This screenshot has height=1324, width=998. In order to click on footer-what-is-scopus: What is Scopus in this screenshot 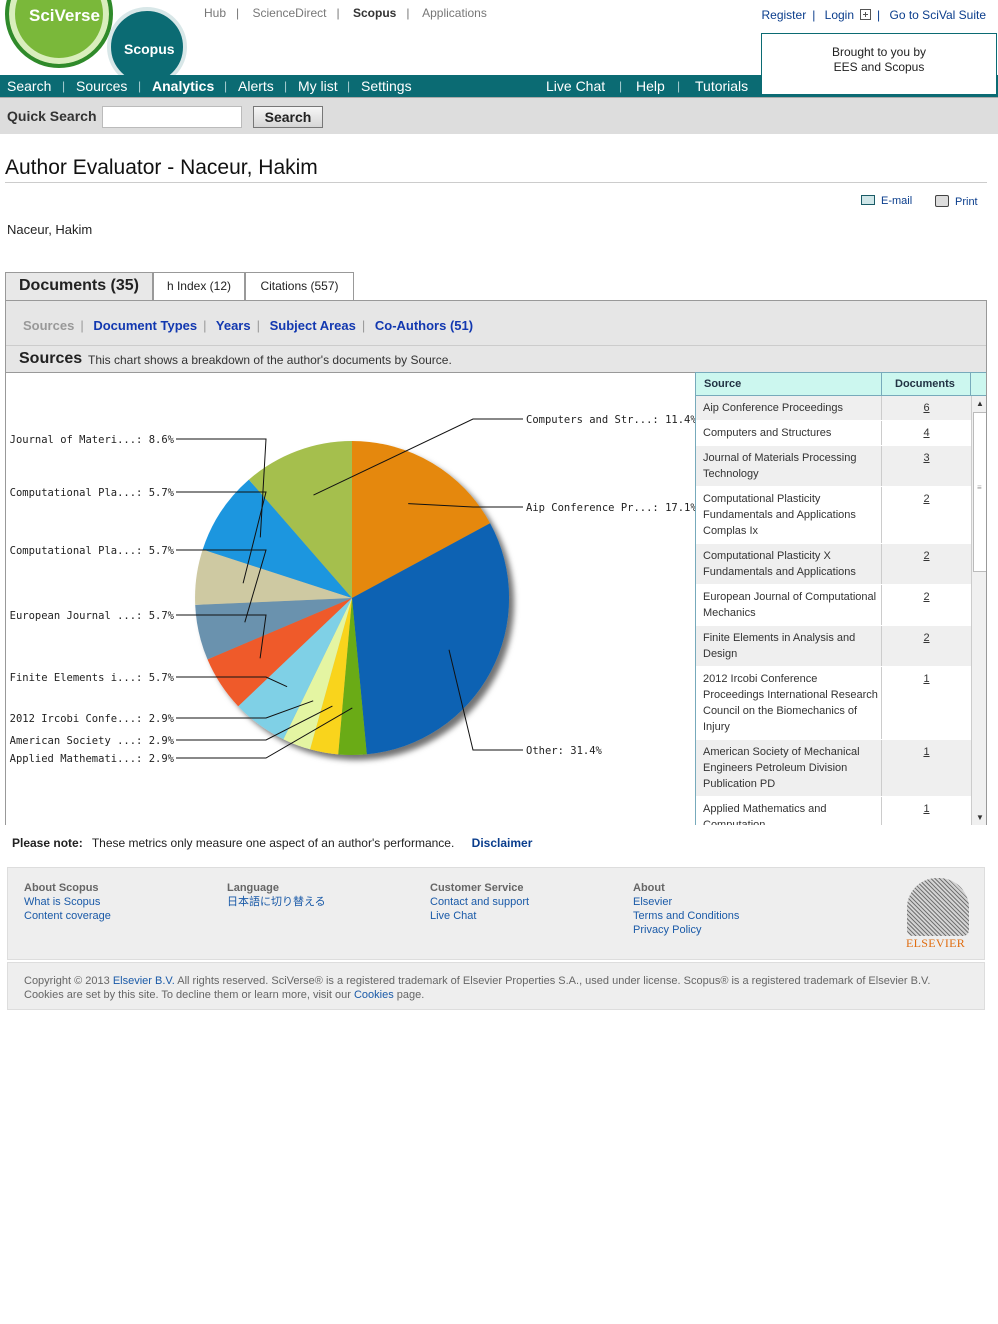, I will do `click(62, 902)`.